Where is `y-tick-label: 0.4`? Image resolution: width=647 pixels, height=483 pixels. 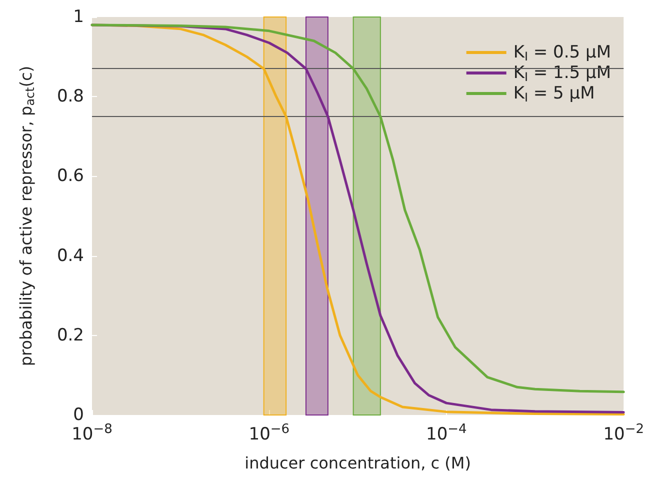 y-tick-label: 0.4 is located at coordinates (70, 256).